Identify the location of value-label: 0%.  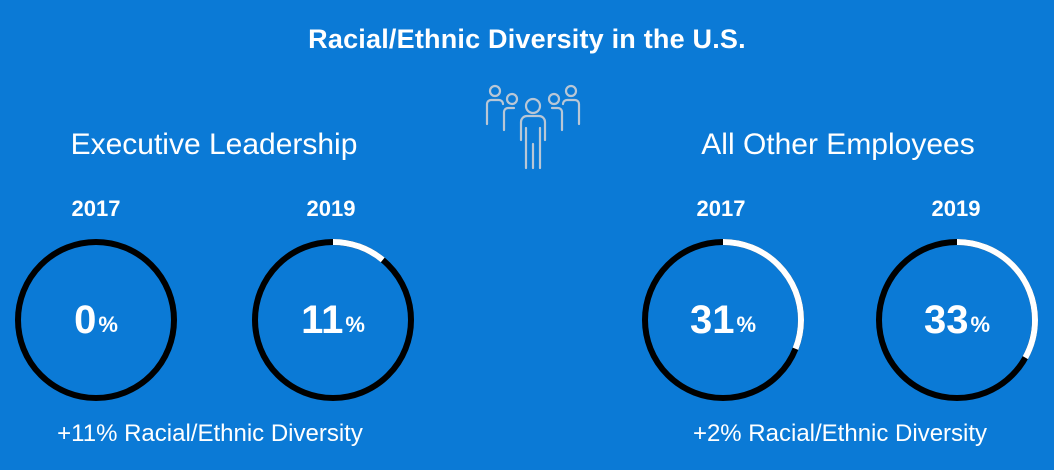
(96, 320).